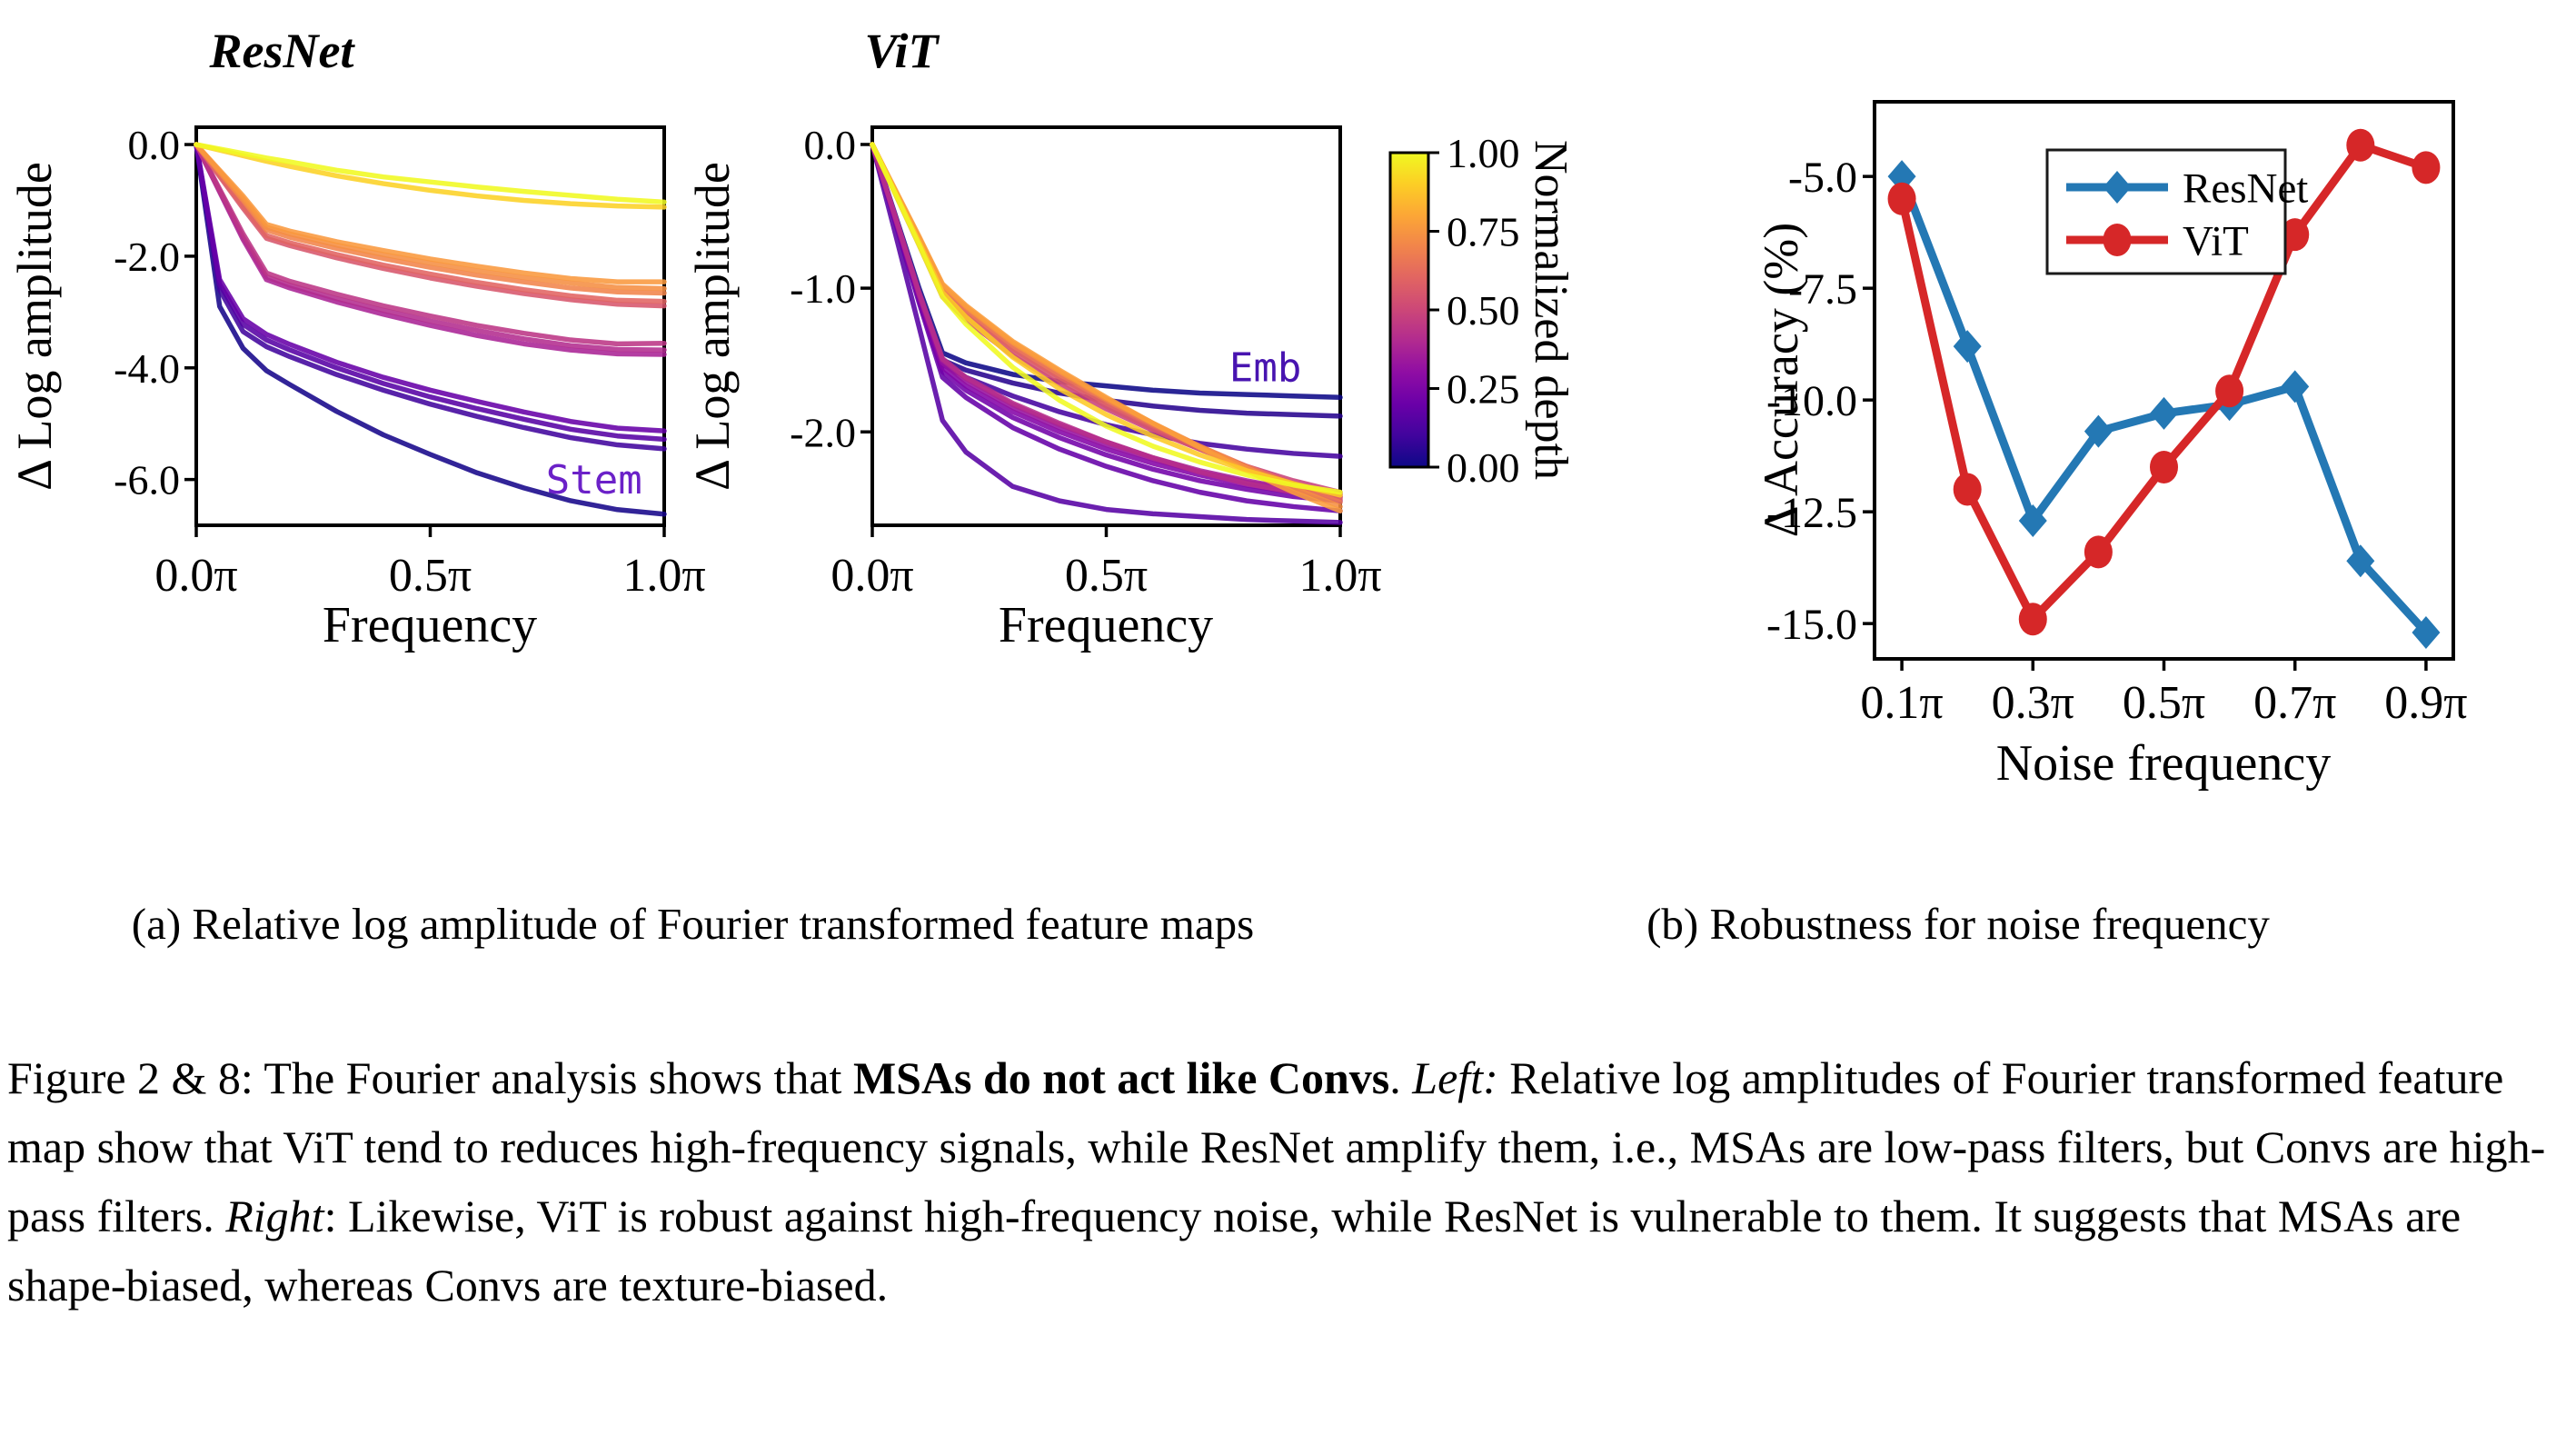 The width and height of the screenshot is (2576, 1435). I want to click on caption-segment-normal: ., so click(1401, 1077).